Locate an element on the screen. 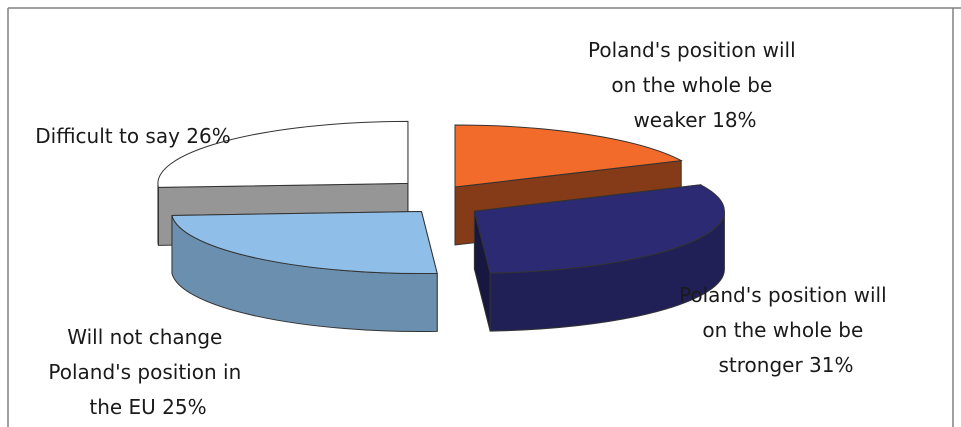 The width and height of the screenshot is (961, 427). data-label-difficult-line: Difficult to say 26% is located at coordinates (132, 136).